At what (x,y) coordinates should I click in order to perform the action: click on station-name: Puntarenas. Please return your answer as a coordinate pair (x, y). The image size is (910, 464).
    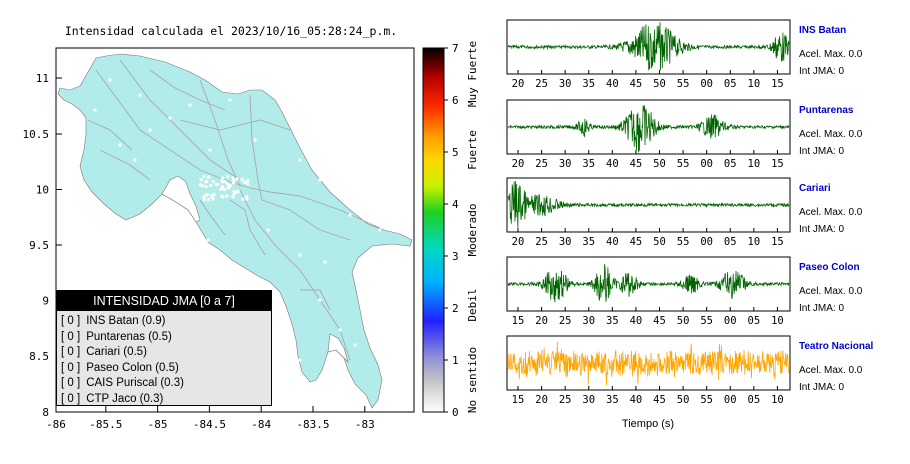
    Looking at the image, I should click on (826, 110).